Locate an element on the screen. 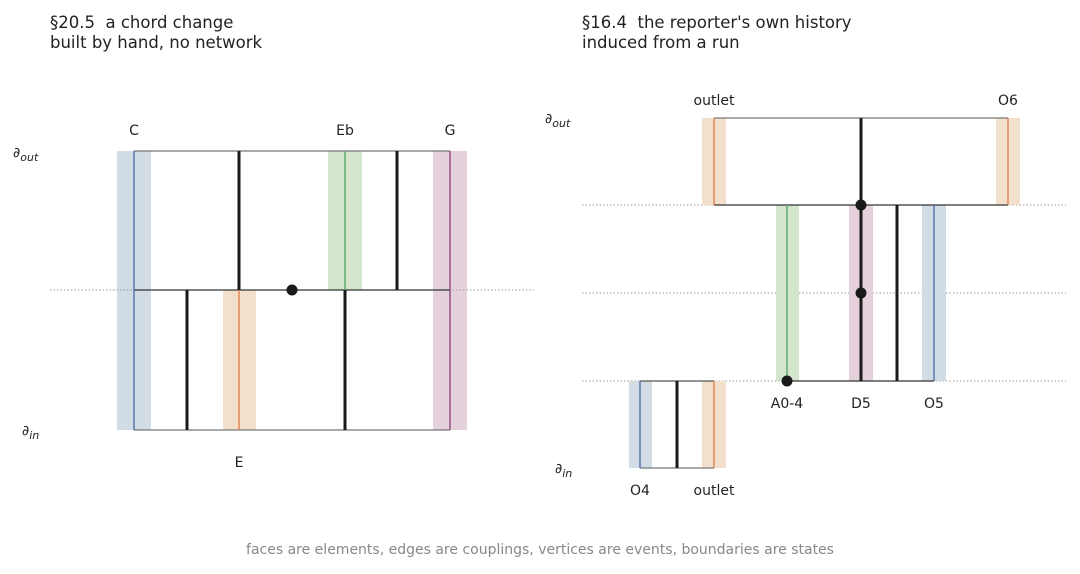  right-title-line1: §16.4 the reporter's own history is located at coordinates (717, 22).